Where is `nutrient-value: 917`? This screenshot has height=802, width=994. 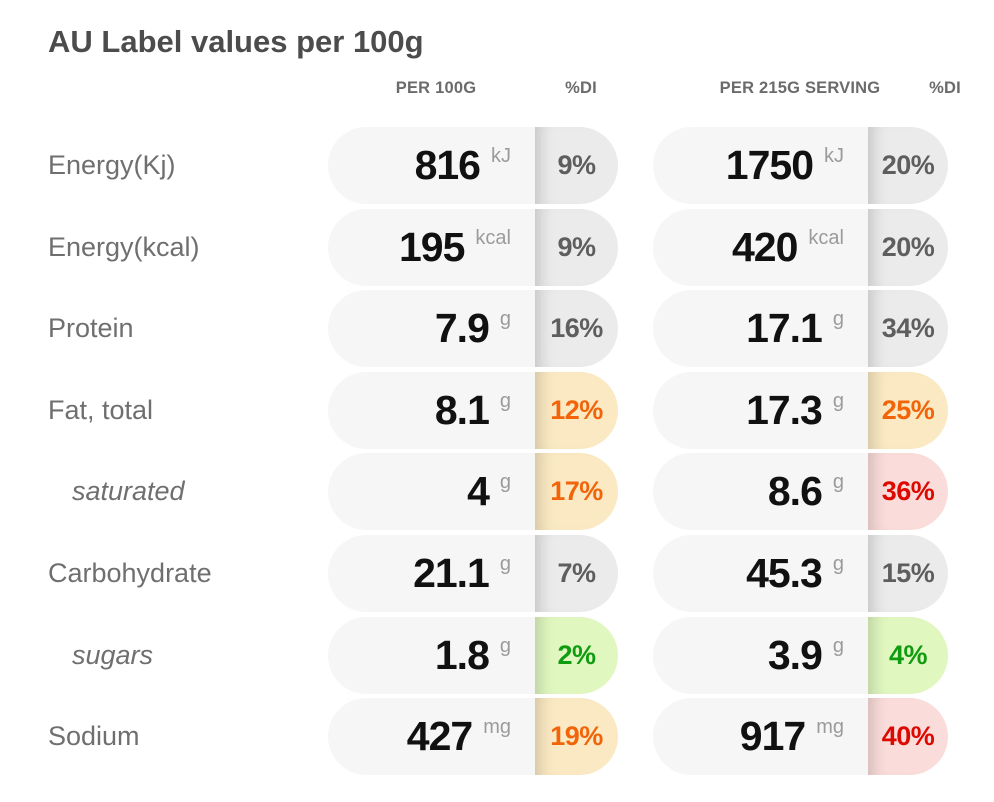 nutrient-value: 917 is located at coordinates (772, 736).